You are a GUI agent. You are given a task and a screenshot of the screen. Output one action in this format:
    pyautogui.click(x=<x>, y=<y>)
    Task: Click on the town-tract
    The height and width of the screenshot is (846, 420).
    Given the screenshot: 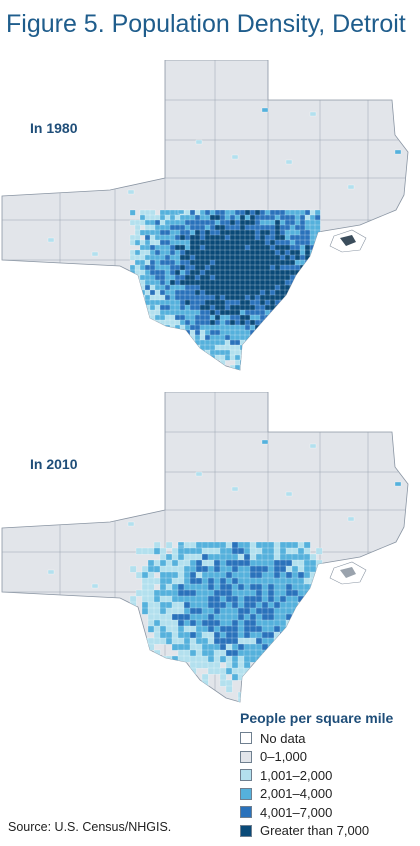 What is the action you would take?
    pyautogui.click(x=351, y=187)
    